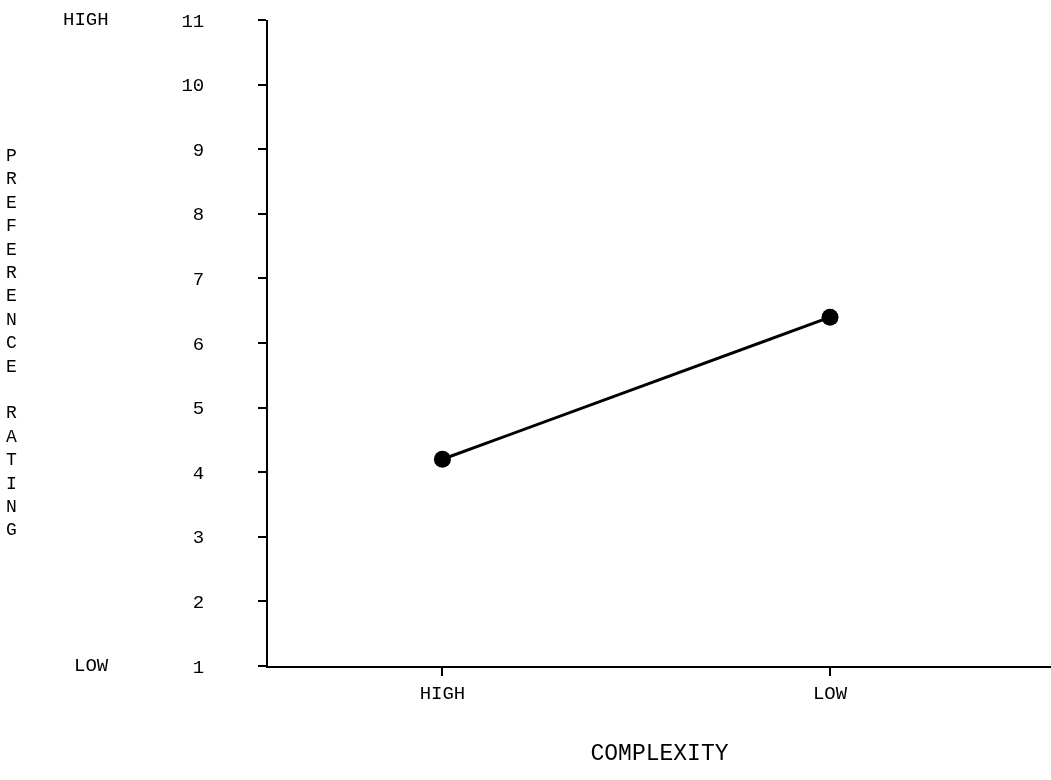 The width and height of the screenshot is (1051, 780). Describe the element at coordinates (193, 86) in the screenshot. I see `y-tick-label: 10` at that location.